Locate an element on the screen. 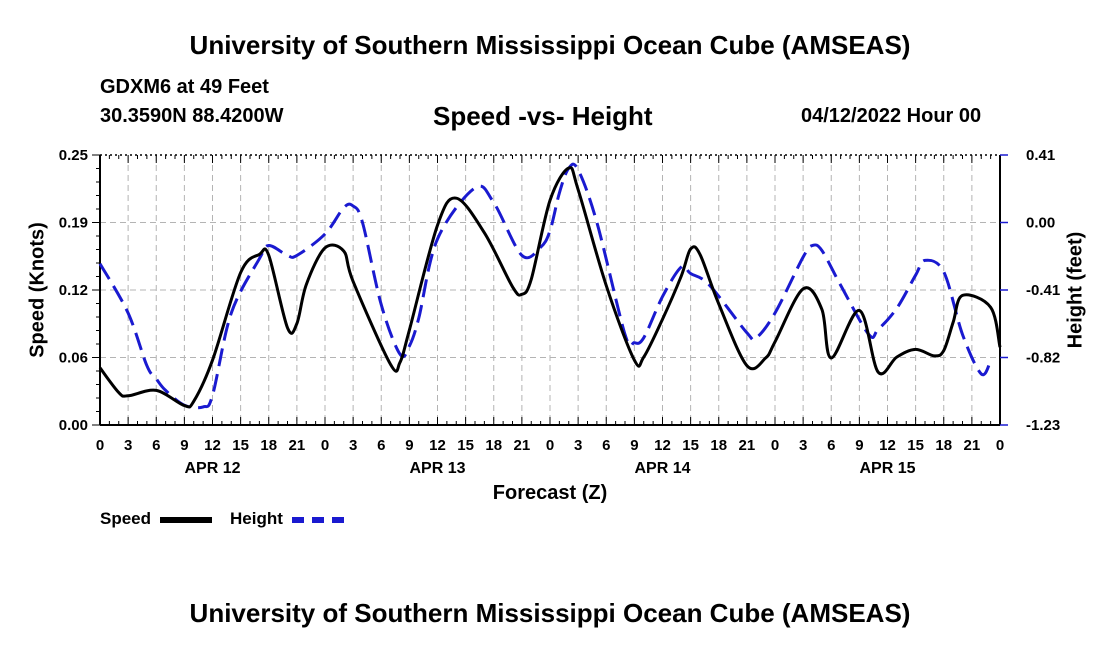  y-right-tick-label: -1.23 is located at coordinates (1043, 425).